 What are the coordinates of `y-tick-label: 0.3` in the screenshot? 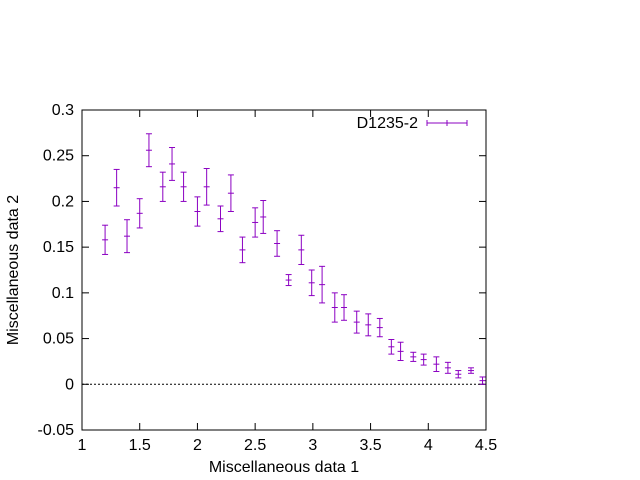 It's located at (63, 110).